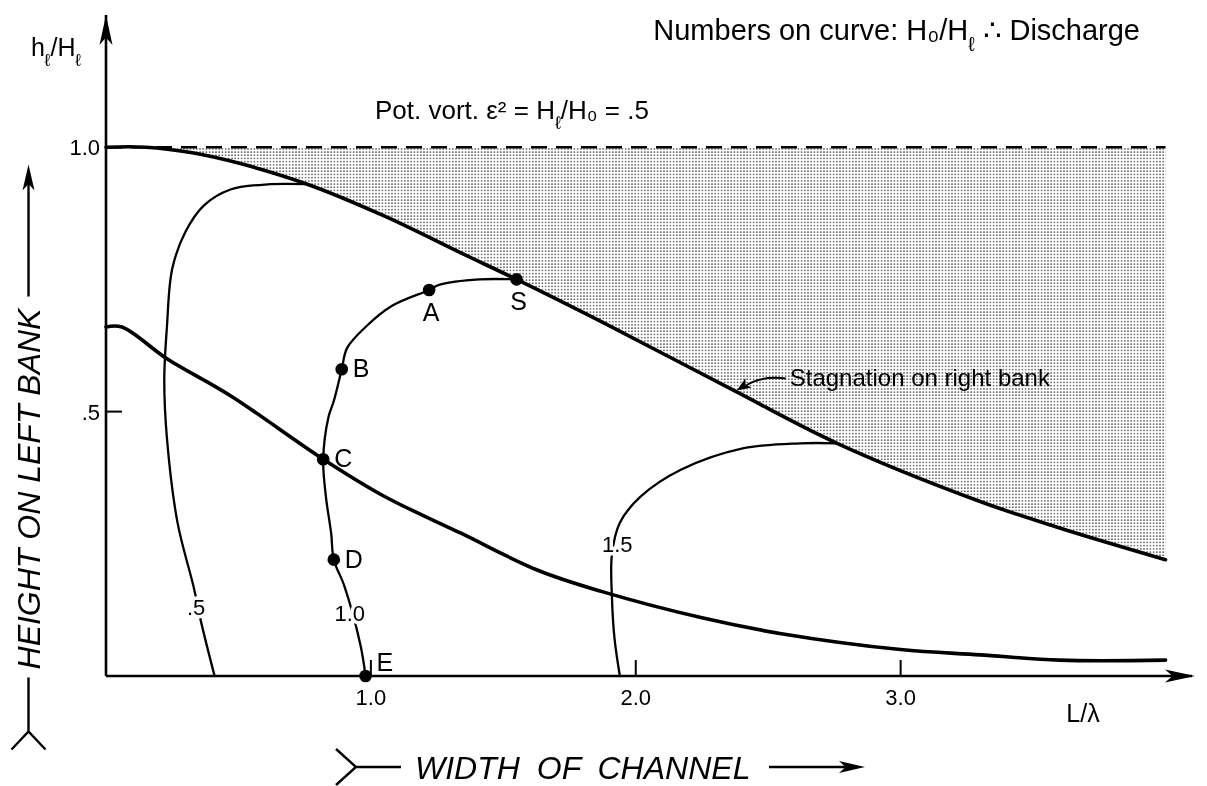 The width and height of the screenshot is (1207, 786). What do you see at coordinates (636, 697) in the screenshot?
I see `x-tick-label: 2.0` at bounding box center [636, 697].